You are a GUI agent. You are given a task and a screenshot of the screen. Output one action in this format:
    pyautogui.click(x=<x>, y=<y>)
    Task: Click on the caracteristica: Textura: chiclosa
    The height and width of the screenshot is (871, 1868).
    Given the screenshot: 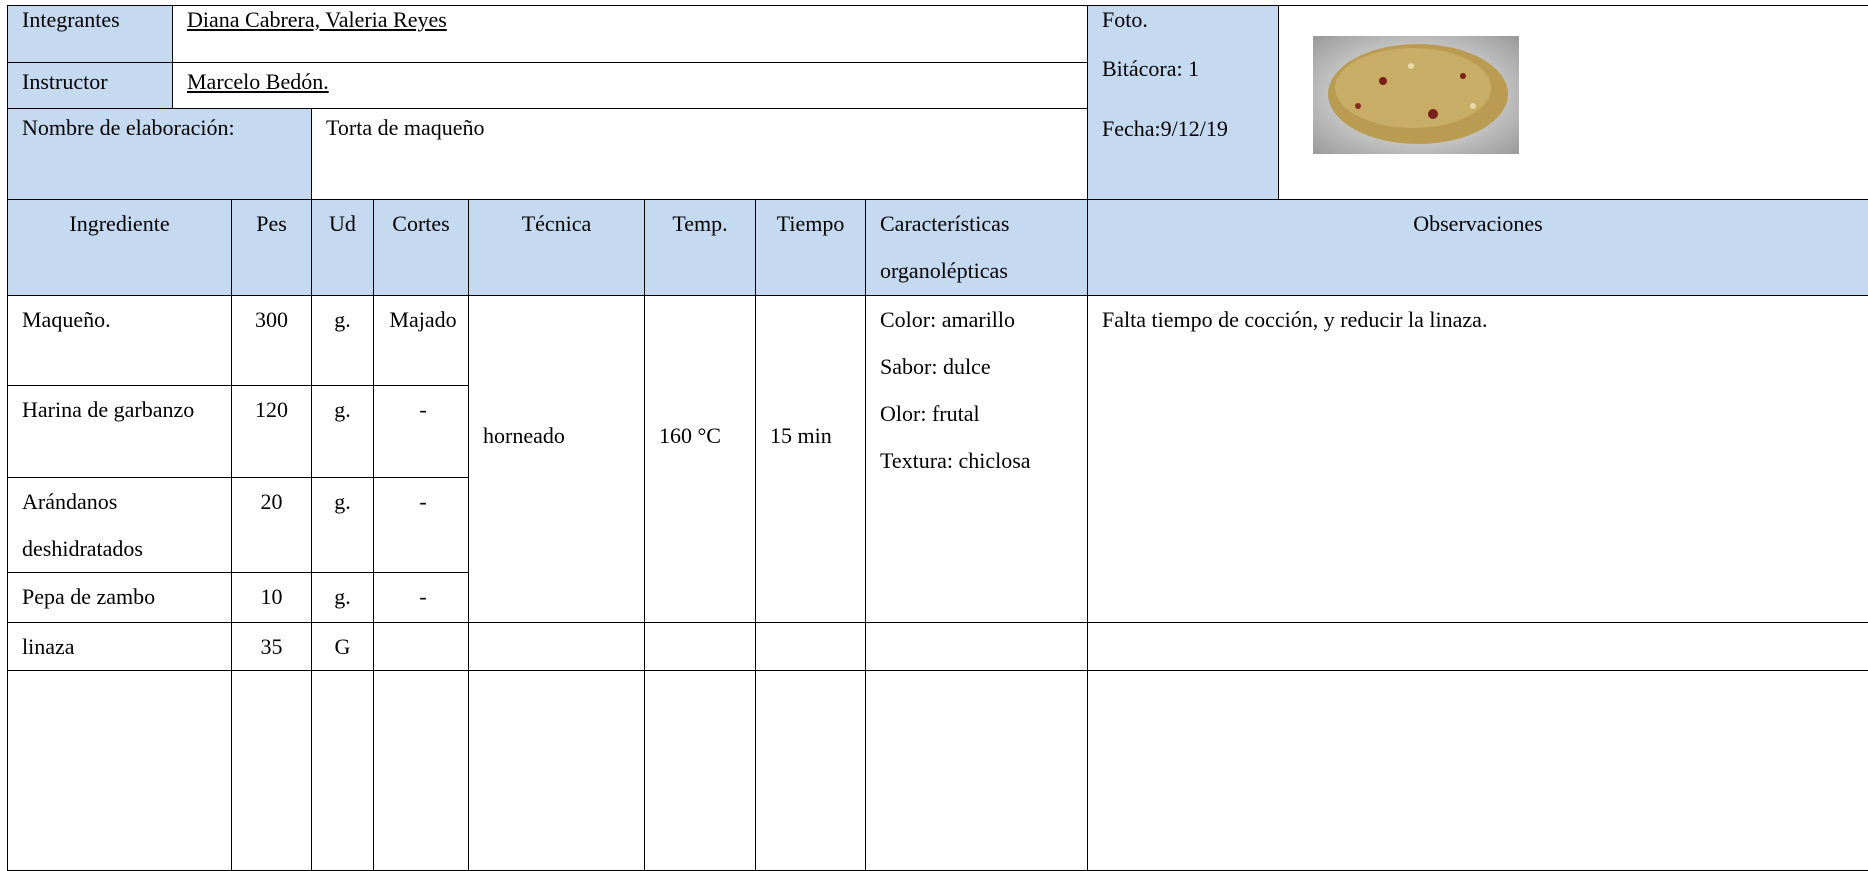 What is the action you would take?
    pyautogui.click(x=955, y=460)
    